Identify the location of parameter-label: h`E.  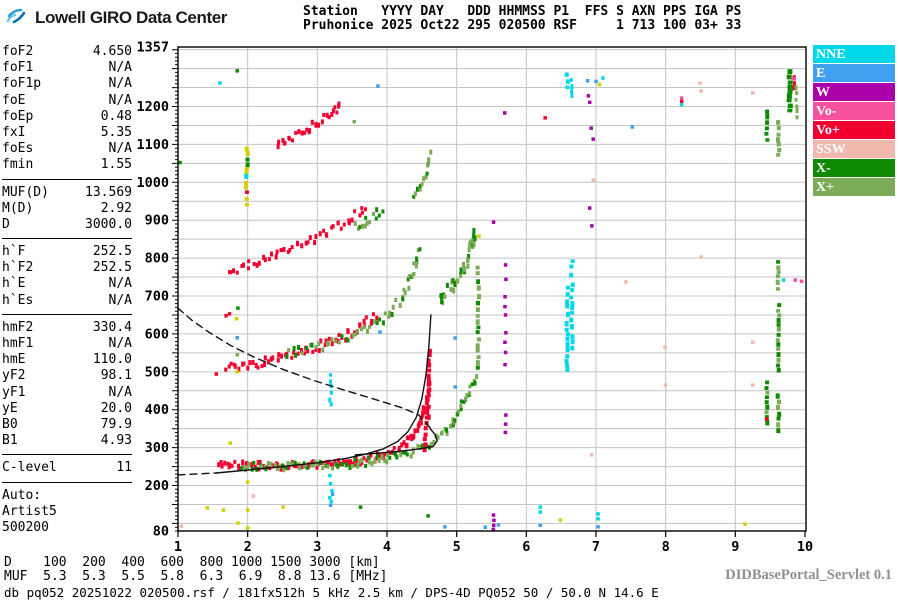
(14, 284).